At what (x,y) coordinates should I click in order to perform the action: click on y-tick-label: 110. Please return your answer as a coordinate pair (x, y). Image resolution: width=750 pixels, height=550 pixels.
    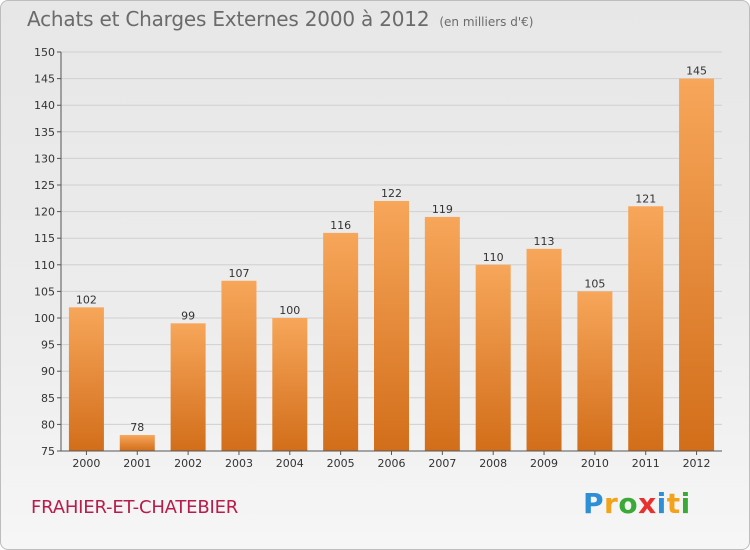
    Looking at the image, I should click on (44, 265).